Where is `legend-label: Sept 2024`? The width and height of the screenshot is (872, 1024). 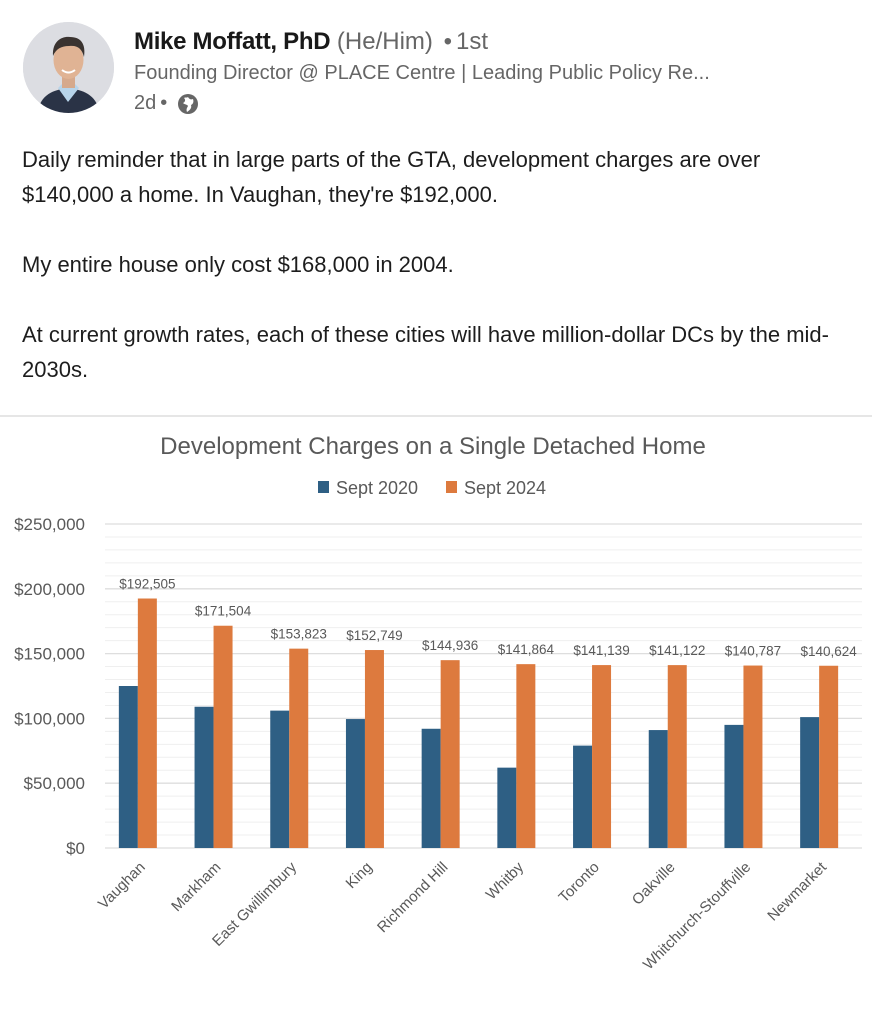
legend-label: Sept 2024 is located at coordinates (505, 488).